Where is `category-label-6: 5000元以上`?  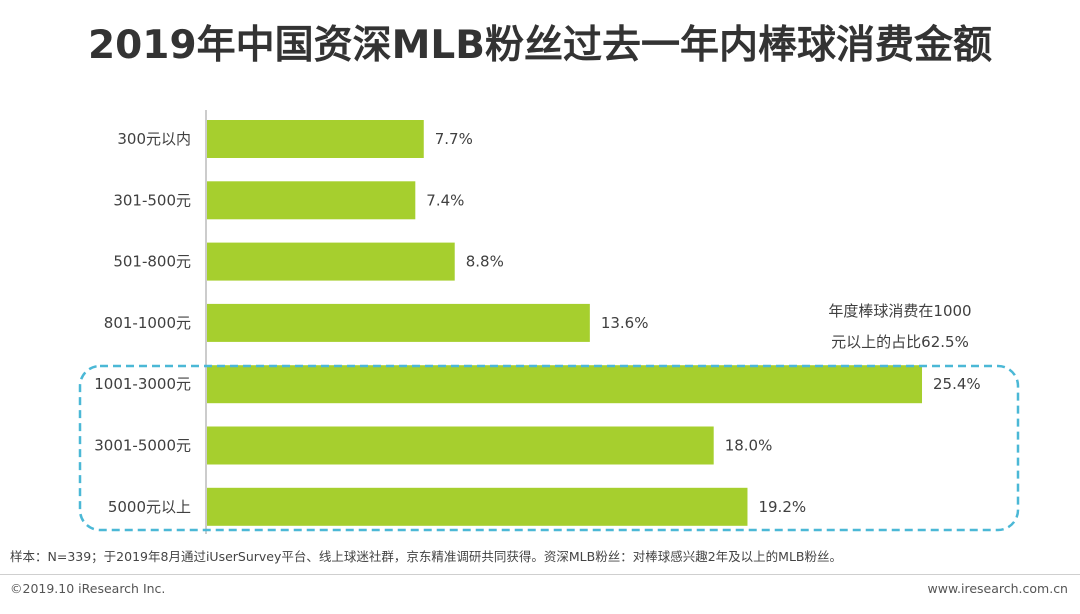
category-label-6: 5000元以上 is located at coordinates (149, 507).